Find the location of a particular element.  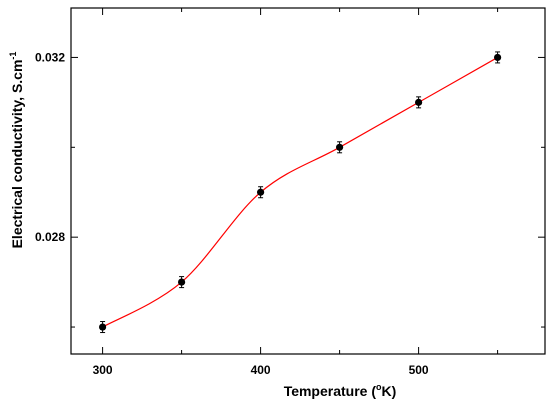

y-axis-title: Electrical conductivity, S.cm-1 is located at coordinates (16, 150).